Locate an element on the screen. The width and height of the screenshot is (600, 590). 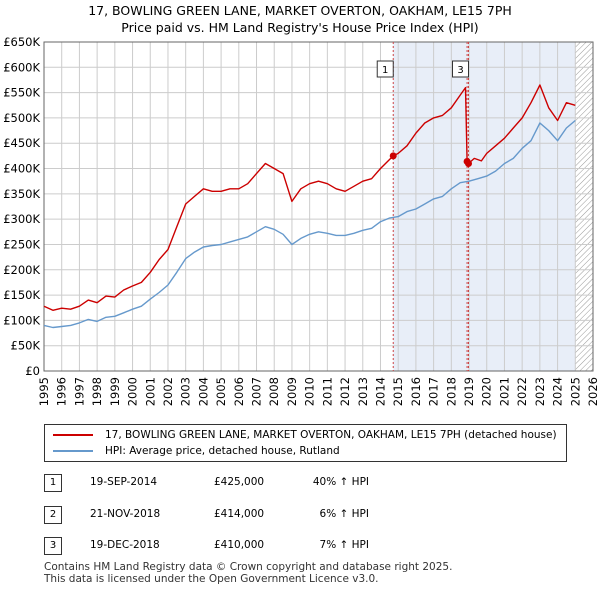
x-tick-label: 2022 is located at coordinates (522, 391).